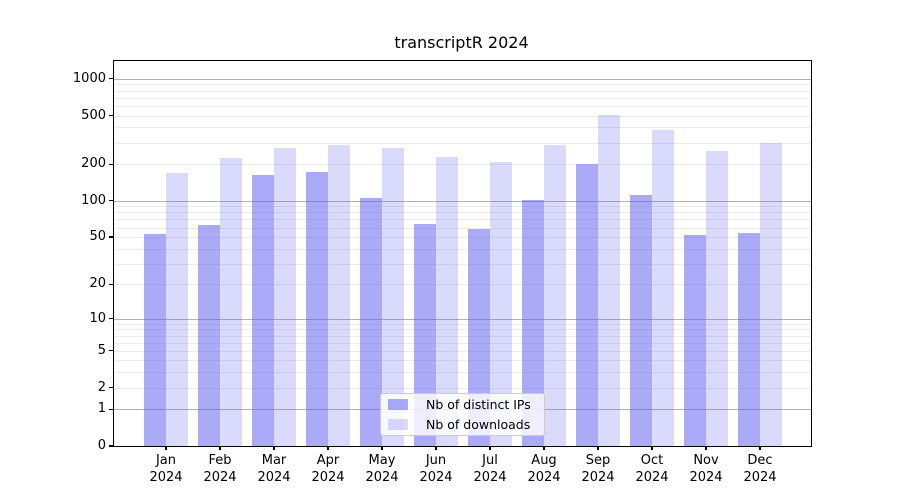  What do you see at coordinates (97, 284) in the screenshot?
I see `y-tick-label: 20` at bounding box center [97, 284].